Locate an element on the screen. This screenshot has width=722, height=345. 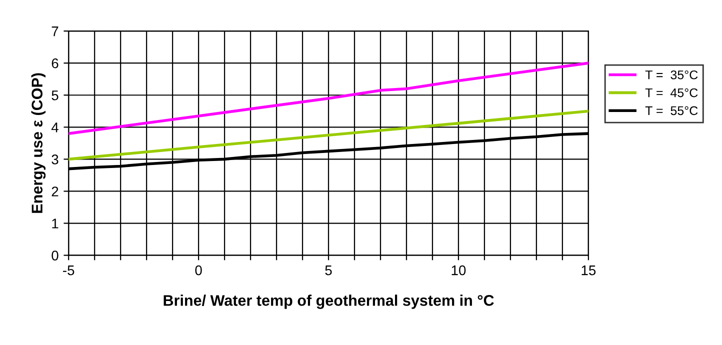
x-tick-label: -5 is located at coordinates (68, 271).